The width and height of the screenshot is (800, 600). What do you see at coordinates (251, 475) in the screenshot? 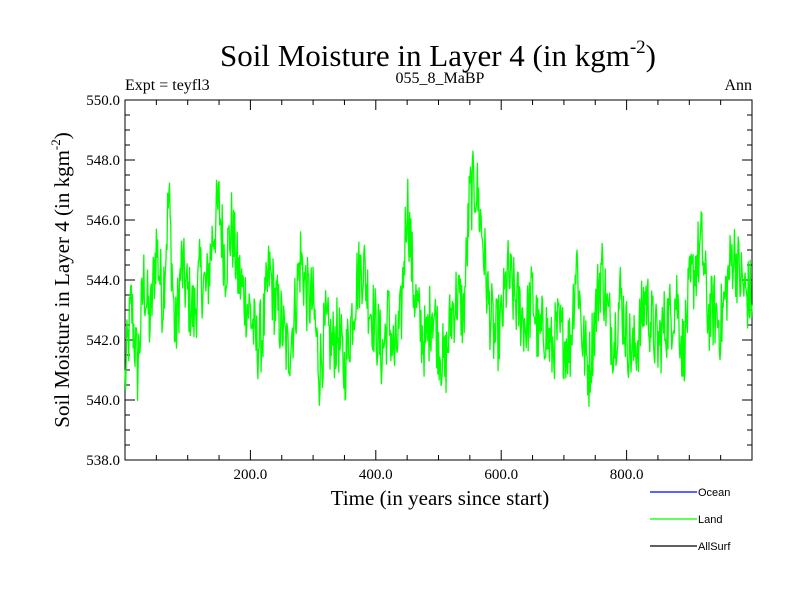
I see `x-tick-label: 200.0` at bounding box center [251, 475].